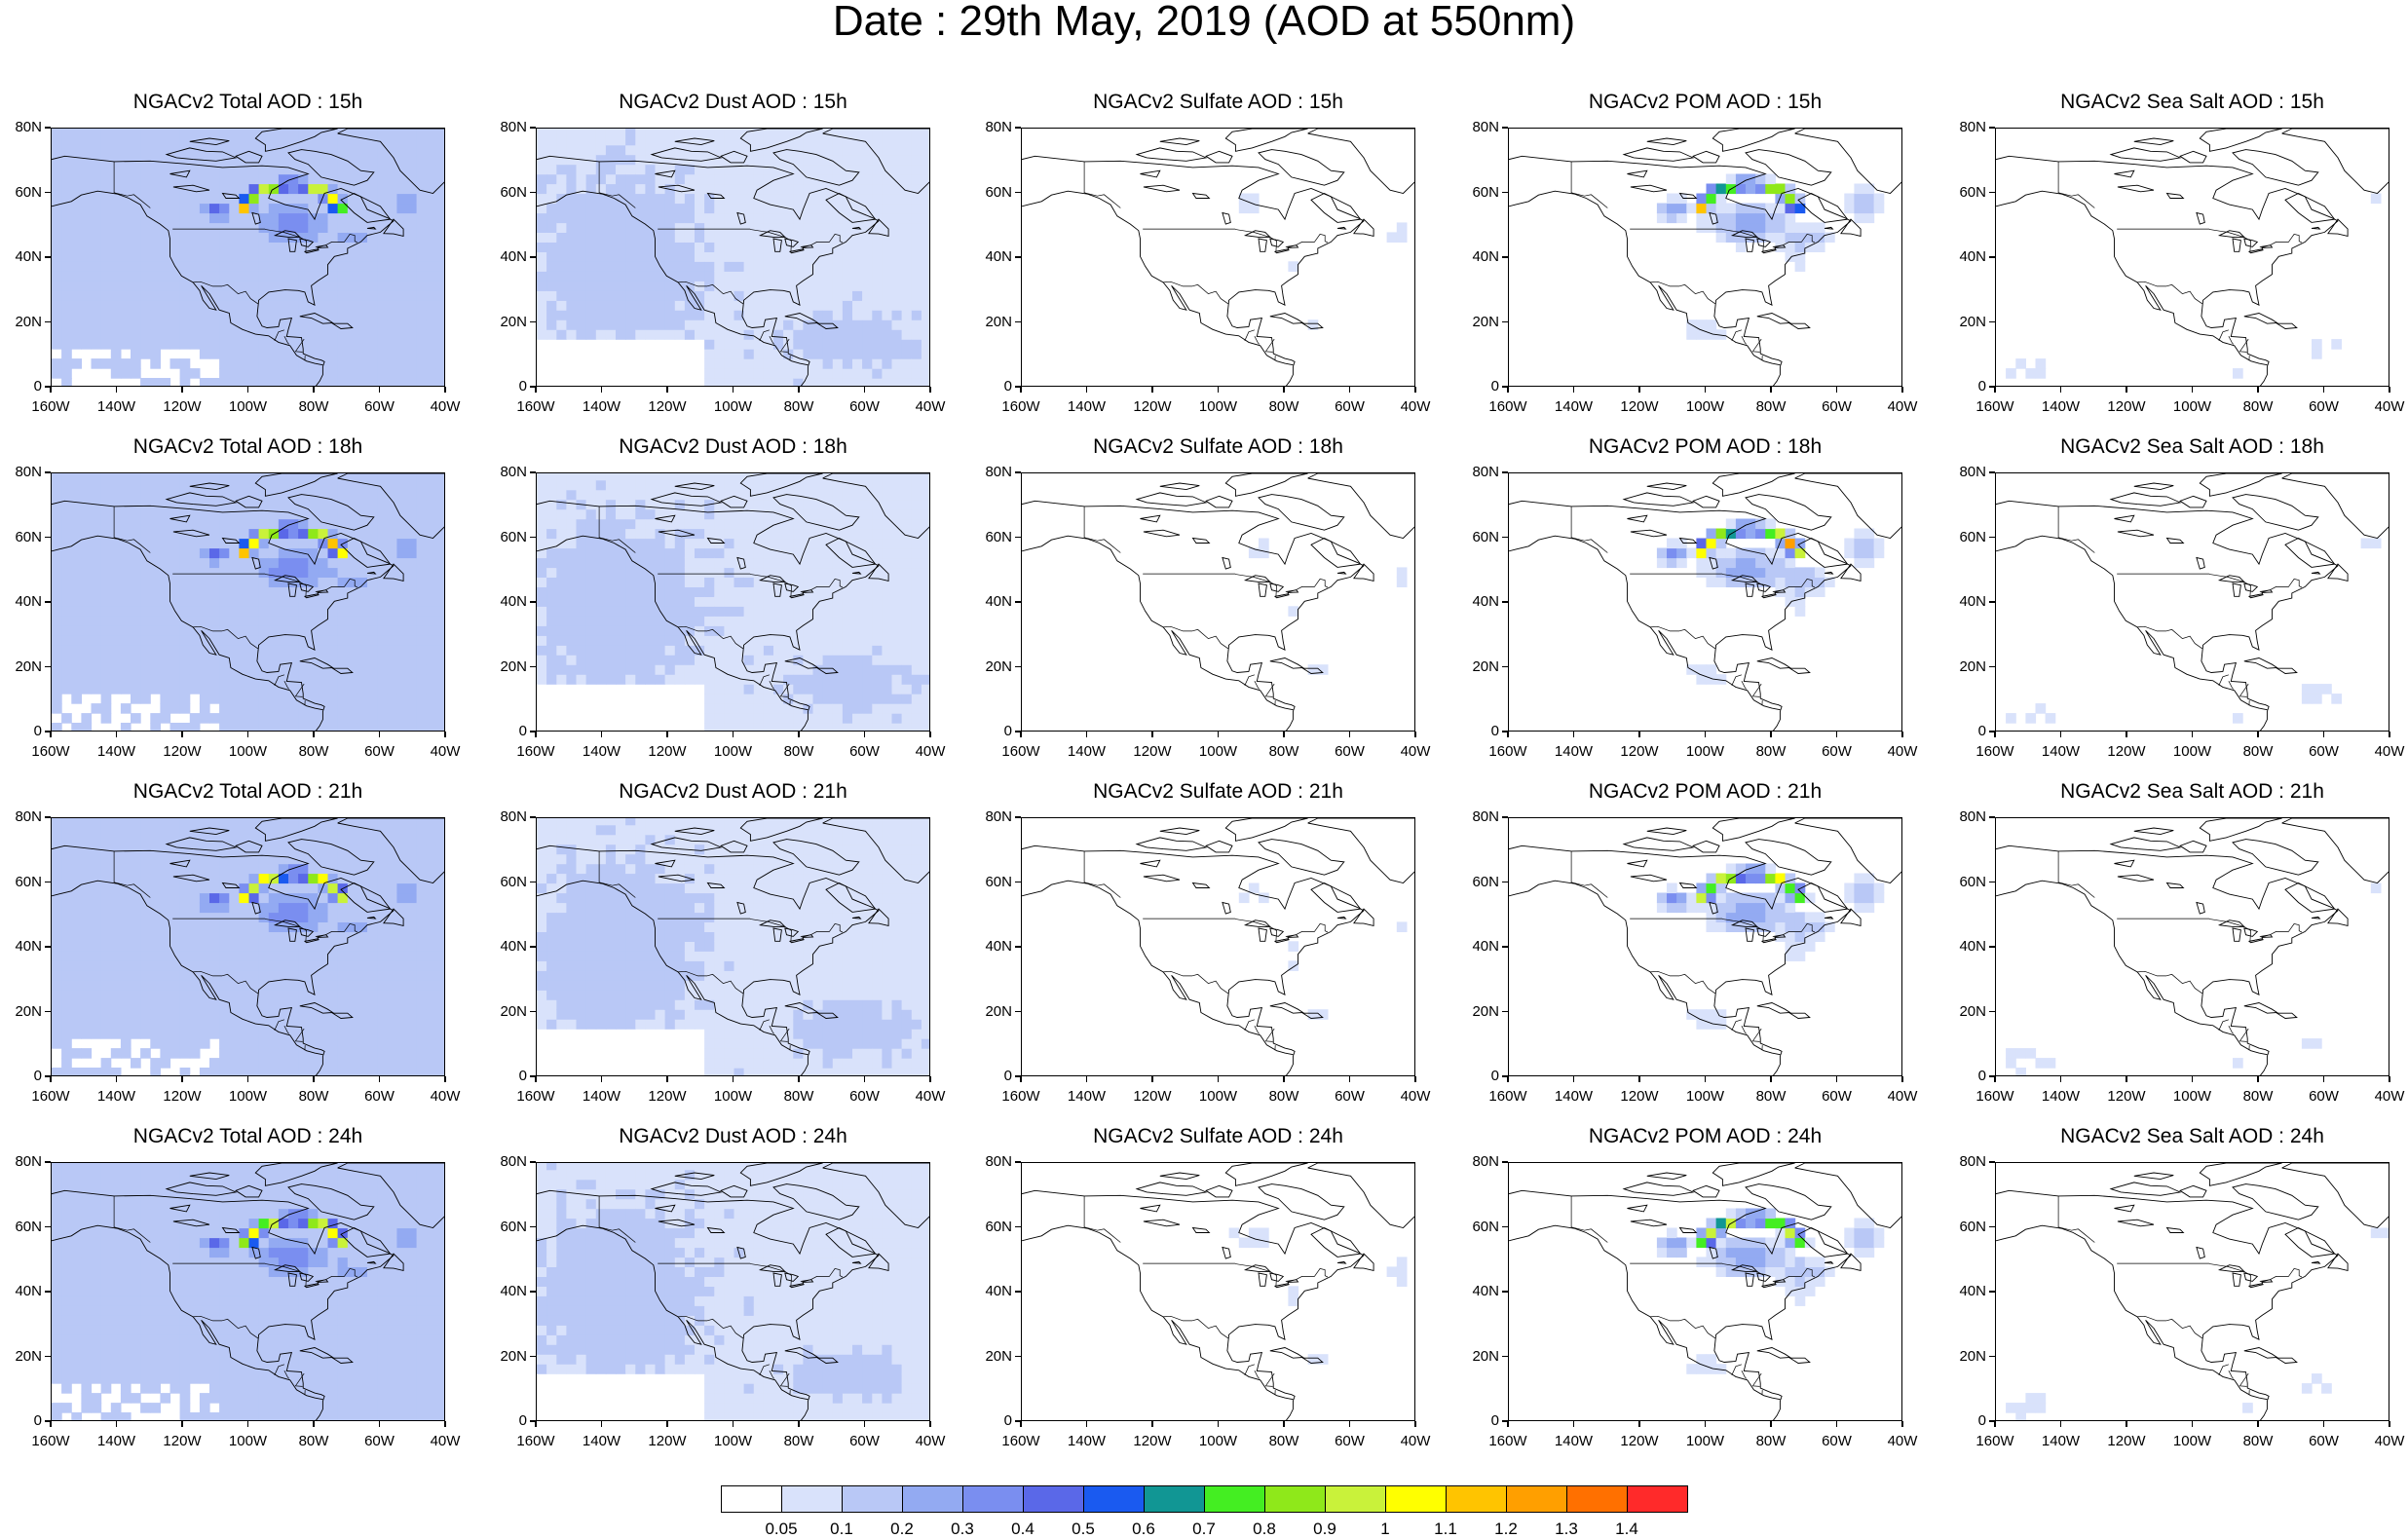 This screenshot has height=1539, width=2408. Describe the element at coordinates (38, 731) in the screenshot. I see `y-tick-label: 0` at that location.